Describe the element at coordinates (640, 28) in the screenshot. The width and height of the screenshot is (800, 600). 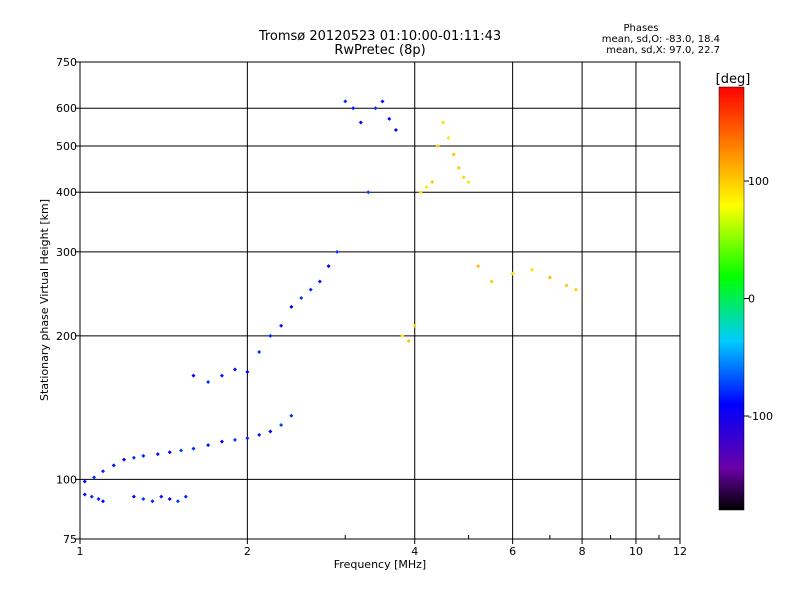
I see `legend-heading: Phases` at that location.